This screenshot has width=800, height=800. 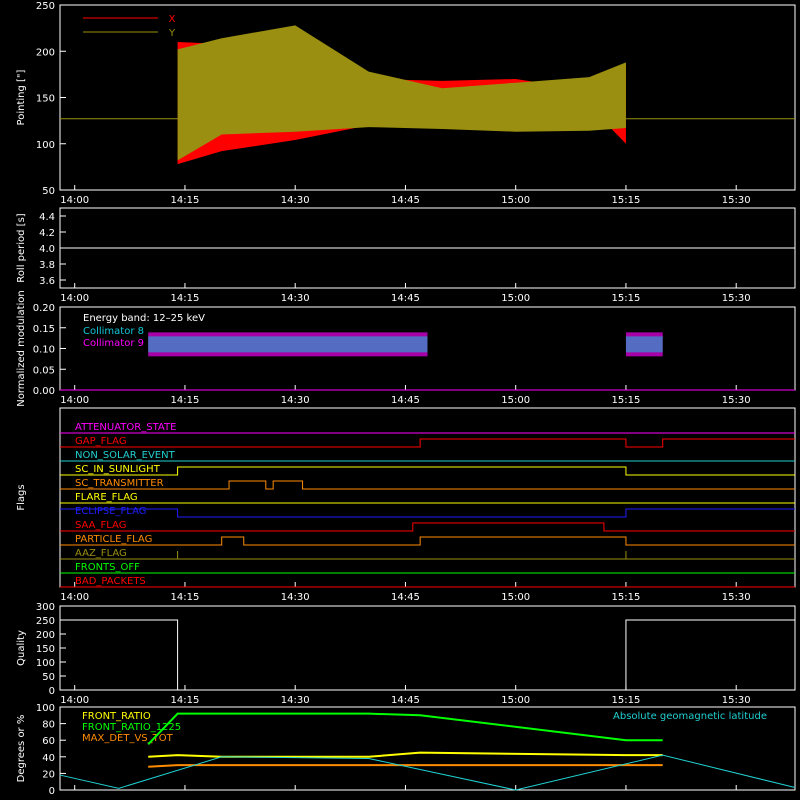 What do you see at coordinates (113, 539) in the screenshot?
I see `flag-label-8: PARTICLE_FLAG` at bounding box center [113, 539].